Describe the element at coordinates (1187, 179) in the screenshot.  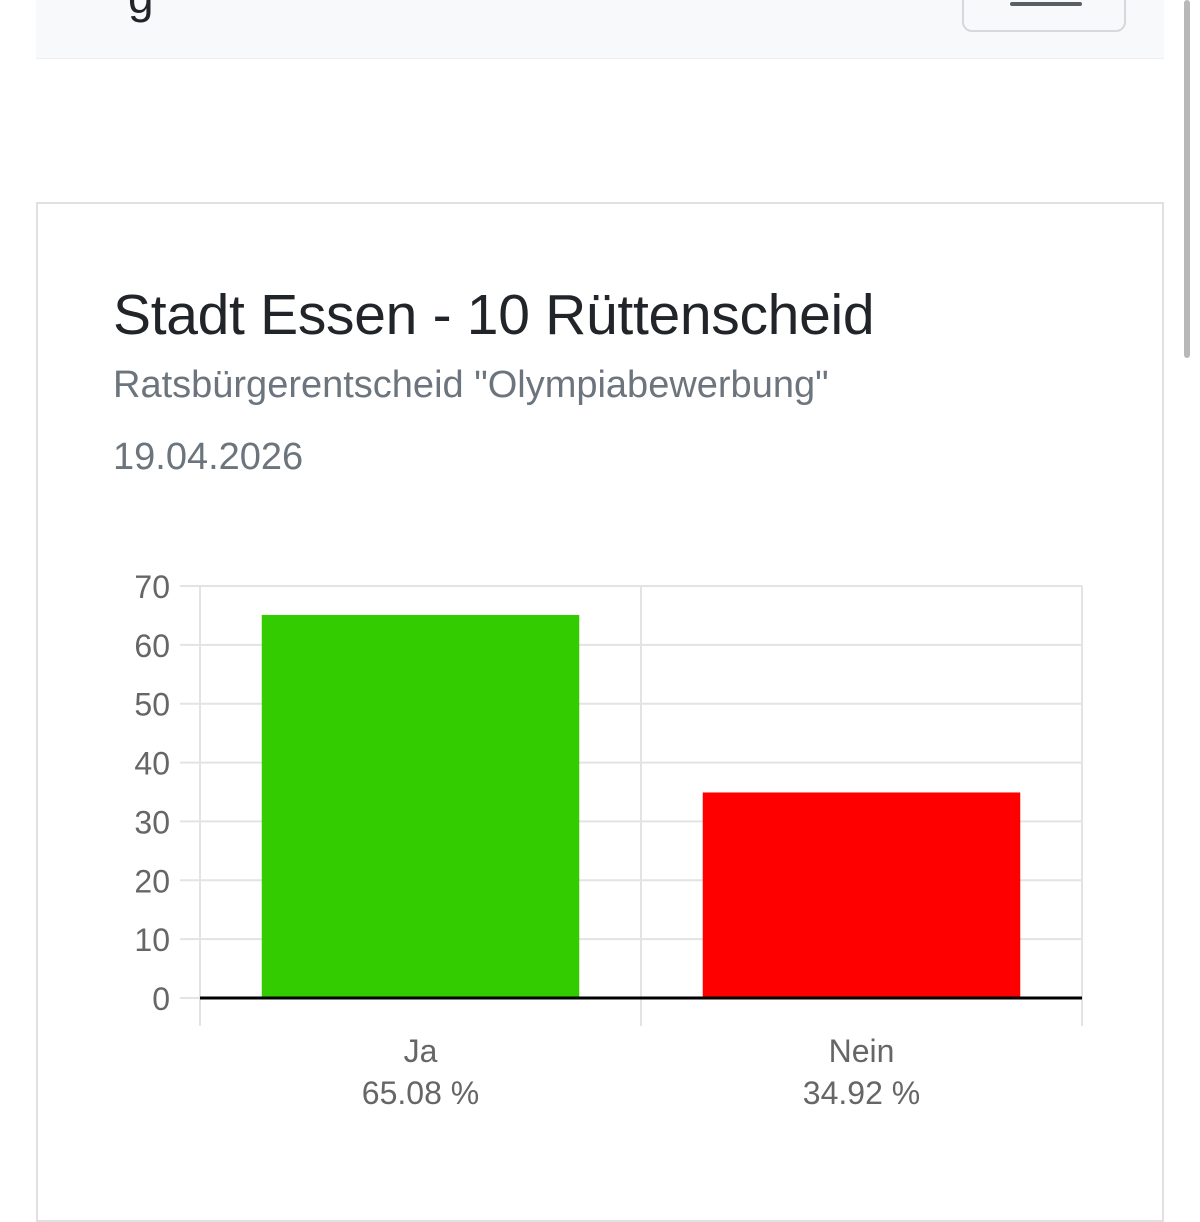
I see `page-scrollbar` at that location.